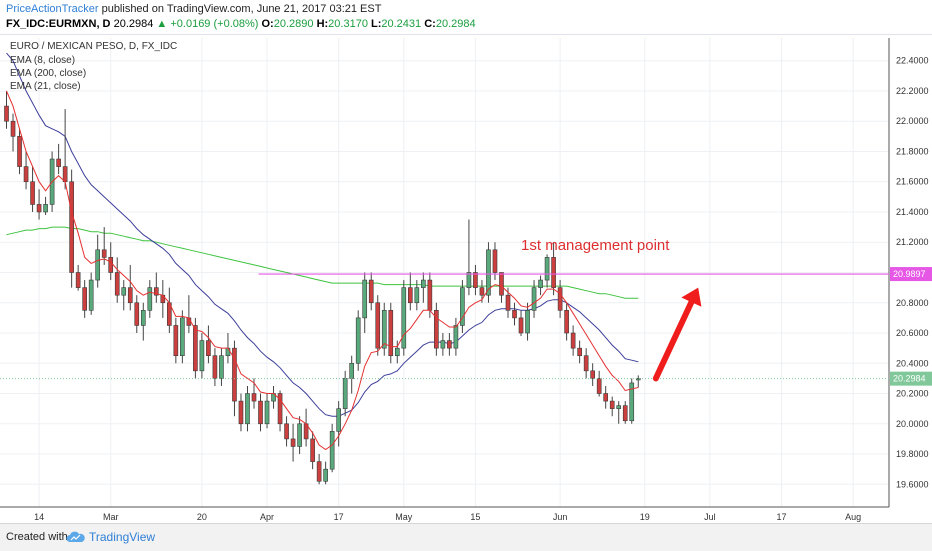  What do you see at coordinates (909, 379) in the screenshot?
I see `current-price-tag-label: 20.2984` at bounding box center [909, 379].